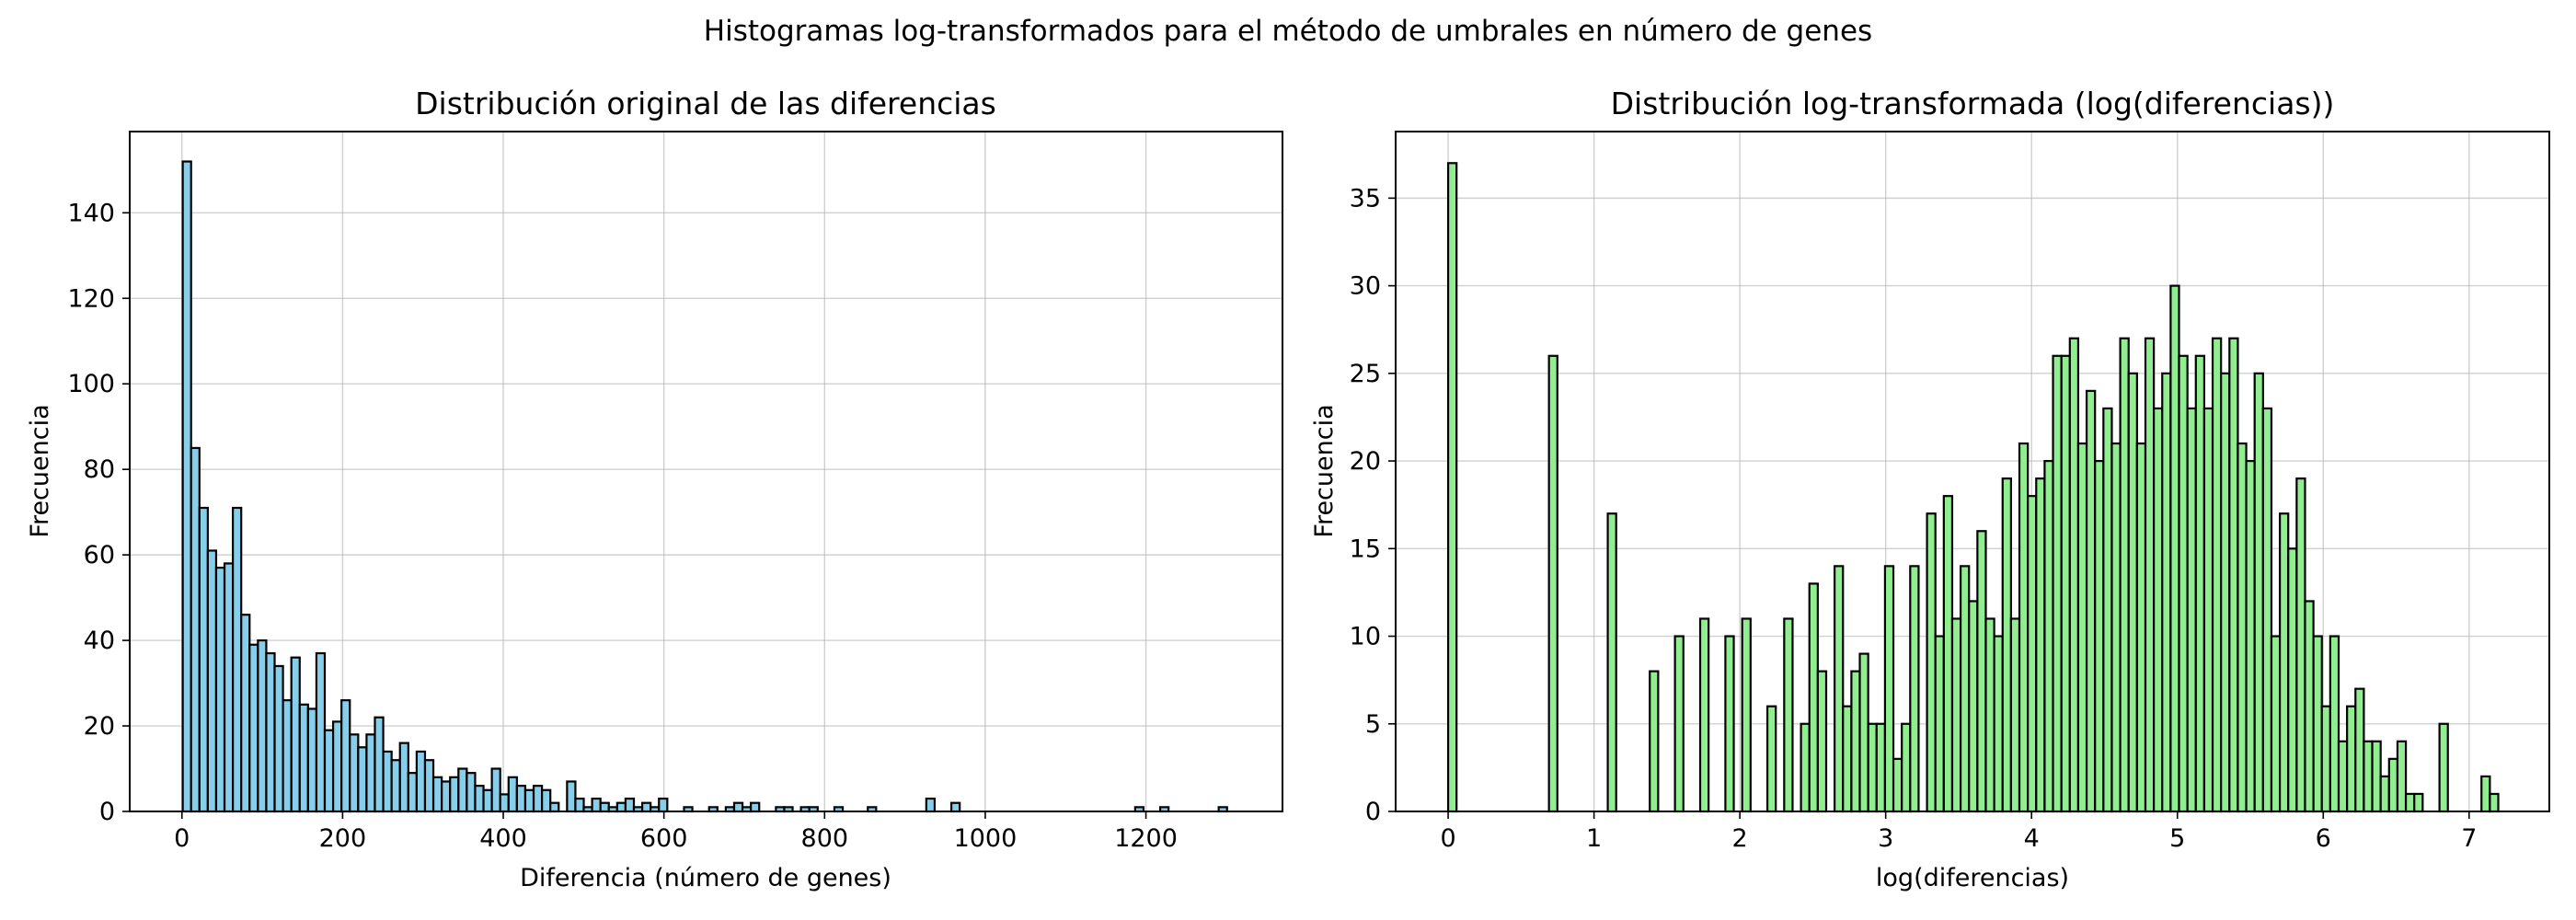 This screenshot has width=2576, height=920. What do you see at coordinates (91, 213) in the screenshot?
I see `y-tick-label: 140` at bounding box center [91, 213].